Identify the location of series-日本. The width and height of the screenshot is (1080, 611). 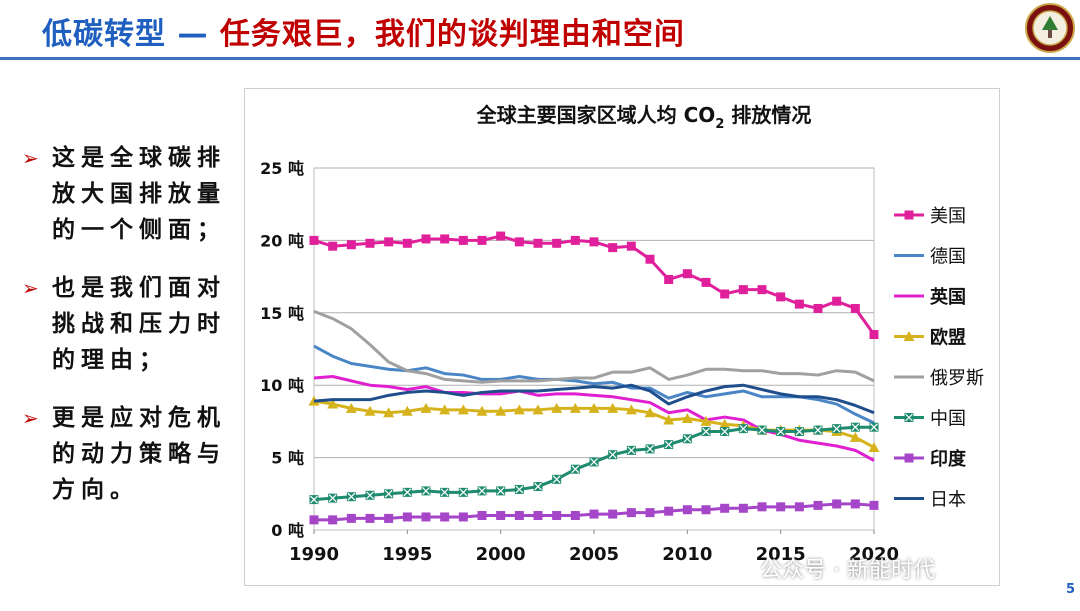
(594, 399).